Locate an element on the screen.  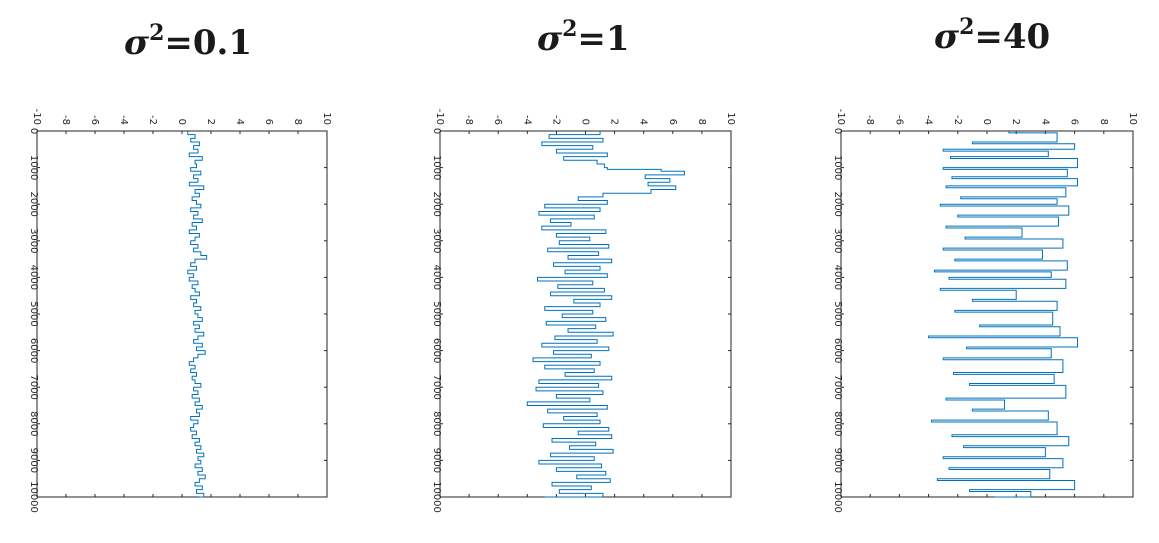
chart-title-0: σ2=0.1 is located at coordinates (188, 41).